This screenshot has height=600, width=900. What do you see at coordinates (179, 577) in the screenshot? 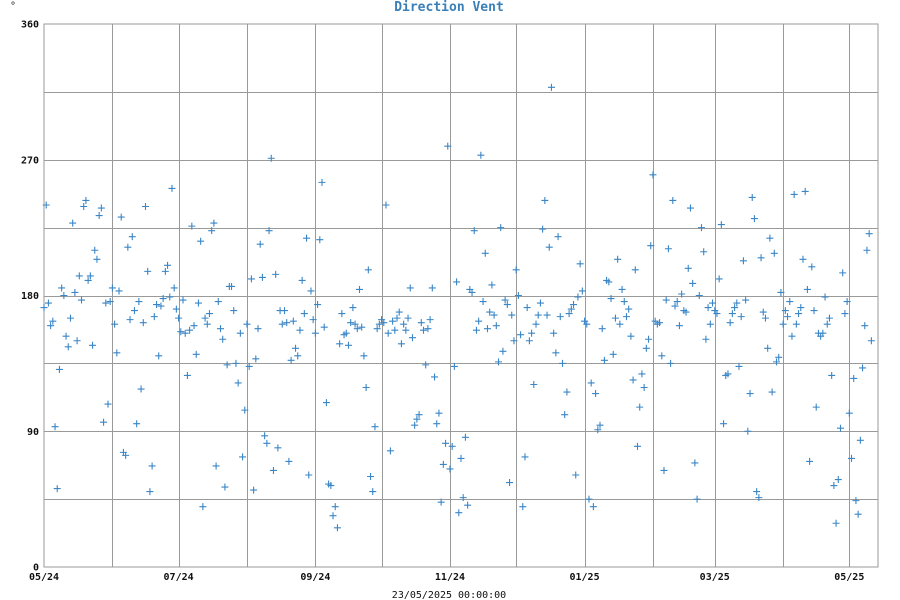
I see `x-tick-label: 07/24` at bounding box center [179, 577].